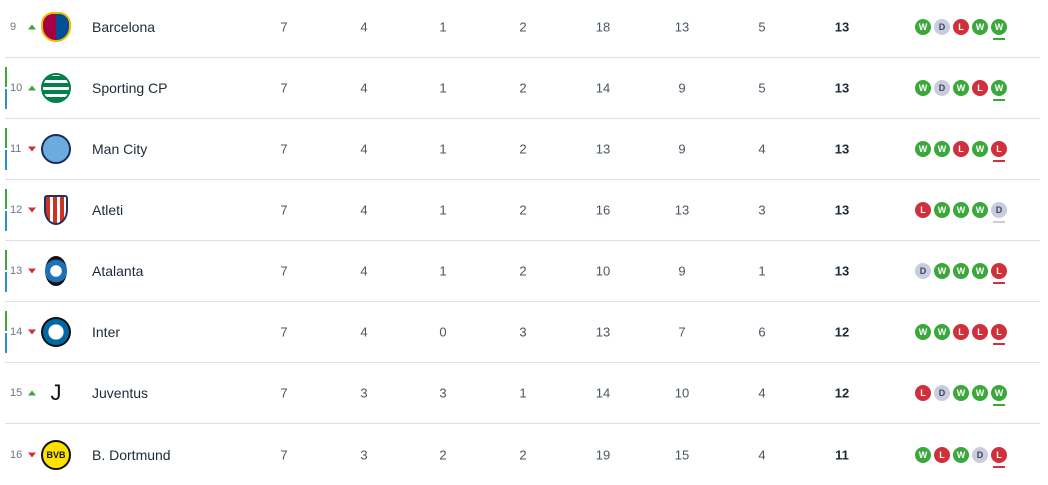  I want to click on table-row: 13 Atalanta 7 4 1 2 10 9 1 13 D W W W L, so click(522, 271).